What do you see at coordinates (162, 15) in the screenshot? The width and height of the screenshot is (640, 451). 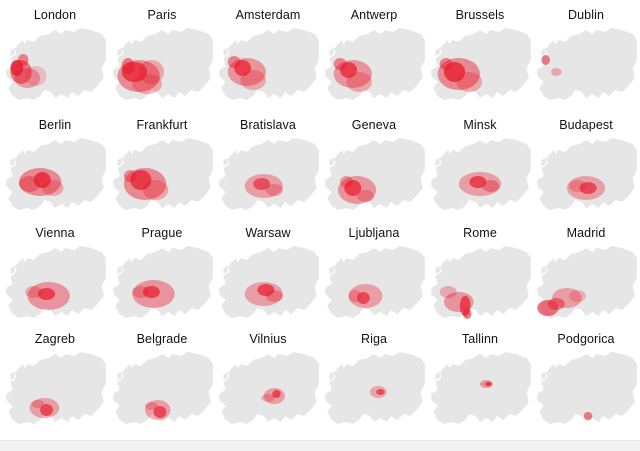 I see `city-label: Paris` at bounding box center [162, 15].